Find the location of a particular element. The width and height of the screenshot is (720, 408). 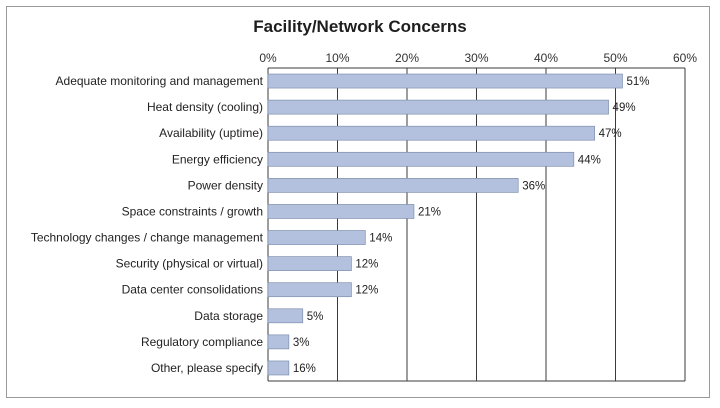

value-label: 14% is located at coordinates (380, 239).